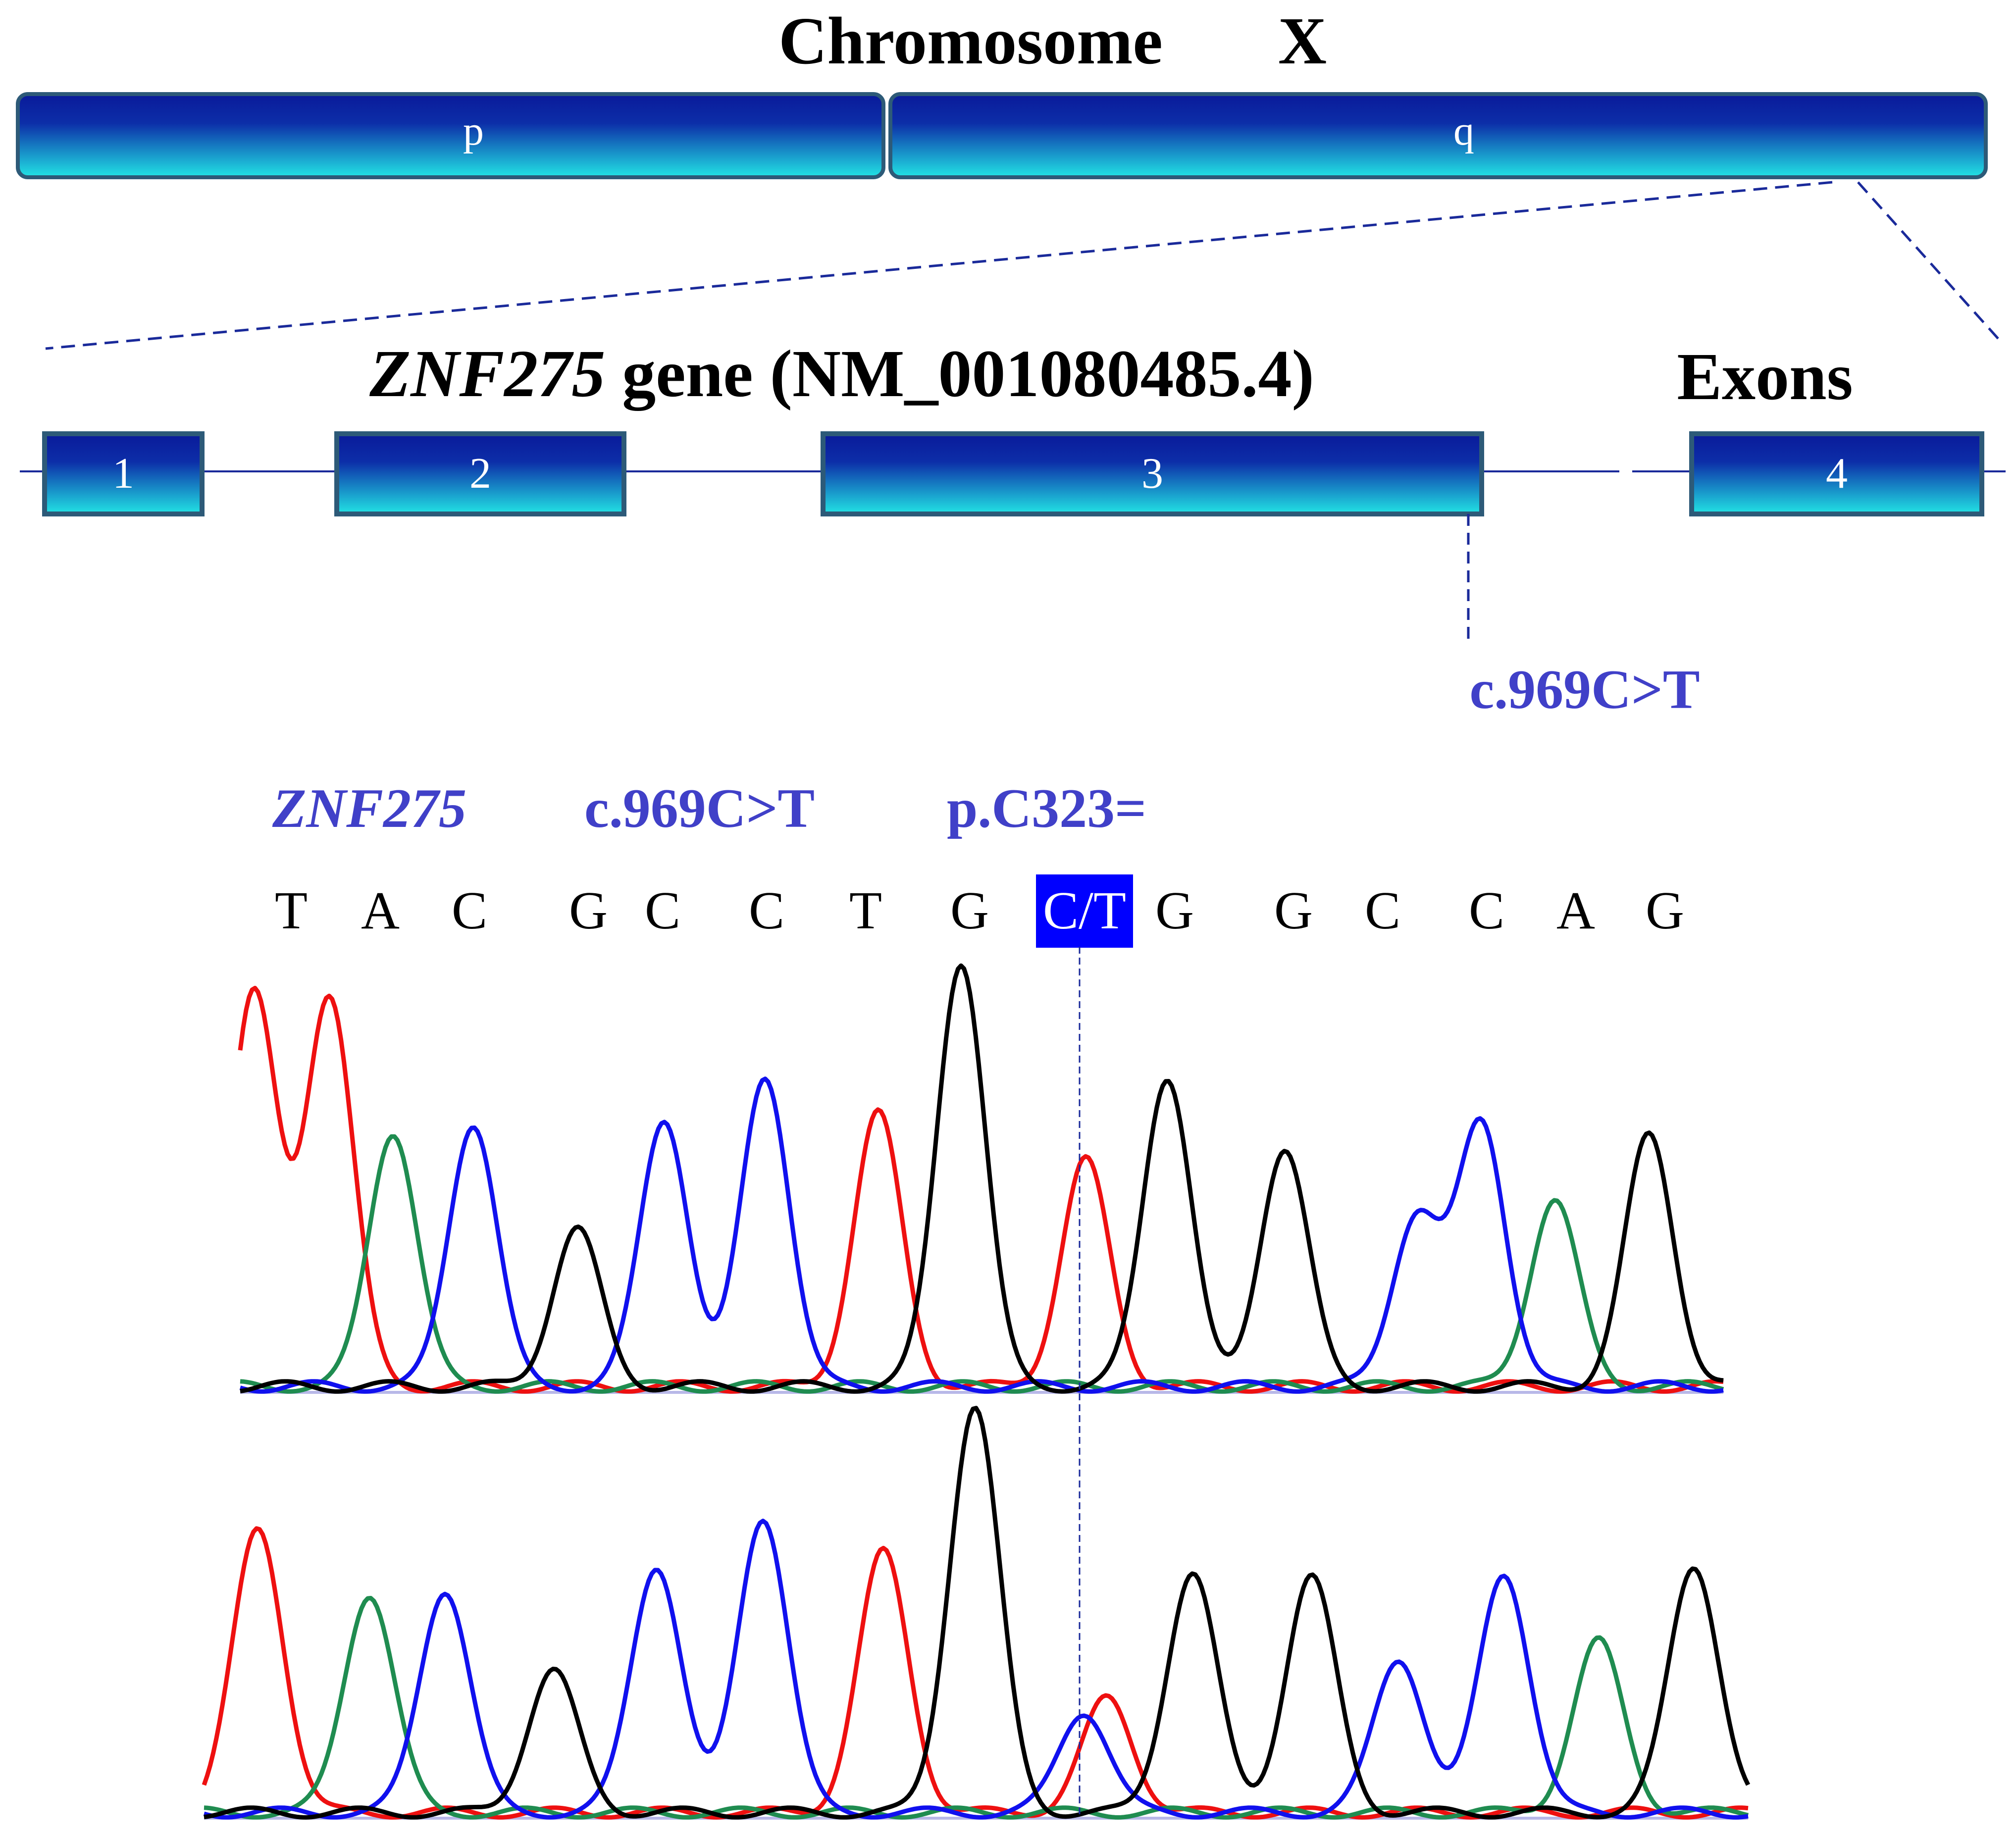  I want to click on chromosome-bar: p q, so click(1002, 135).